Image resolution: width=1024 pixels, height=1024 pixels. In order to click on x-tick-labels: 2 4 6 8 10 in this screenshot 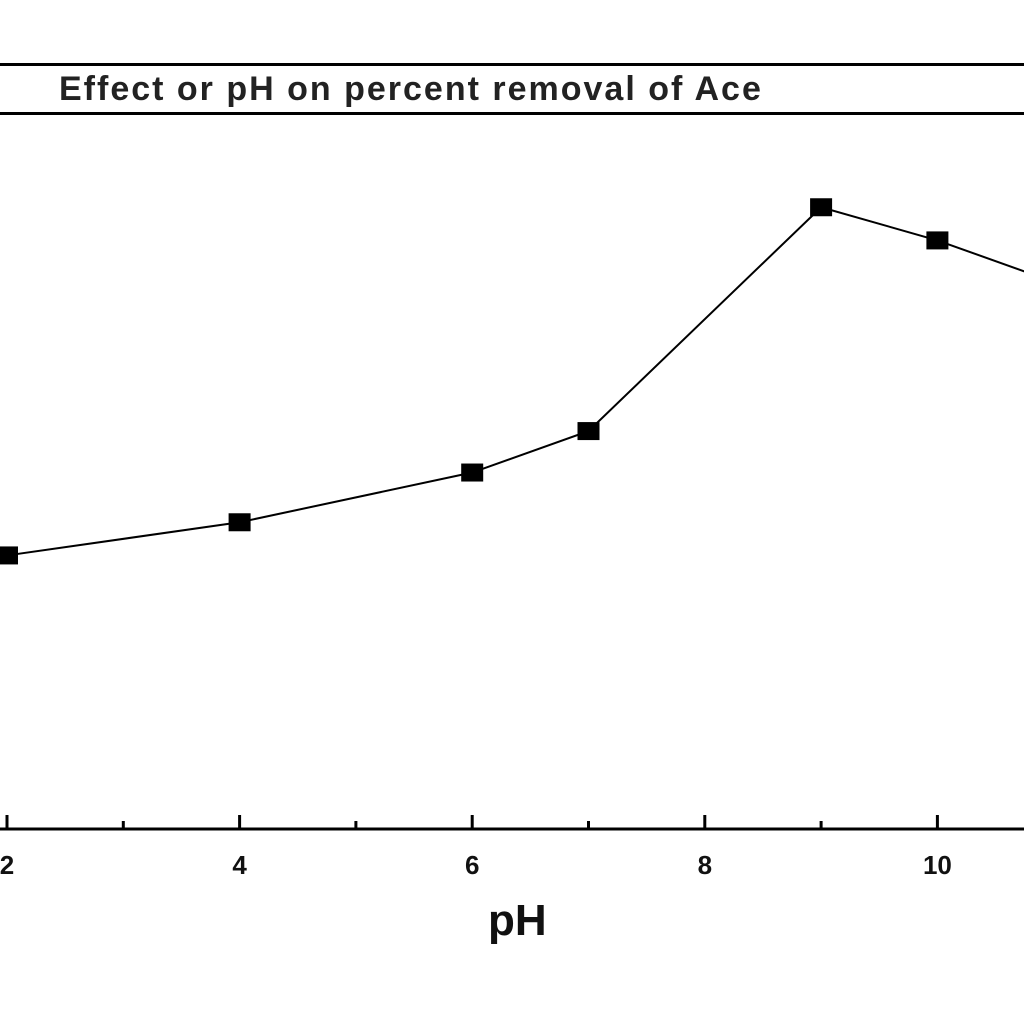, I will do `click(476, 865)`.